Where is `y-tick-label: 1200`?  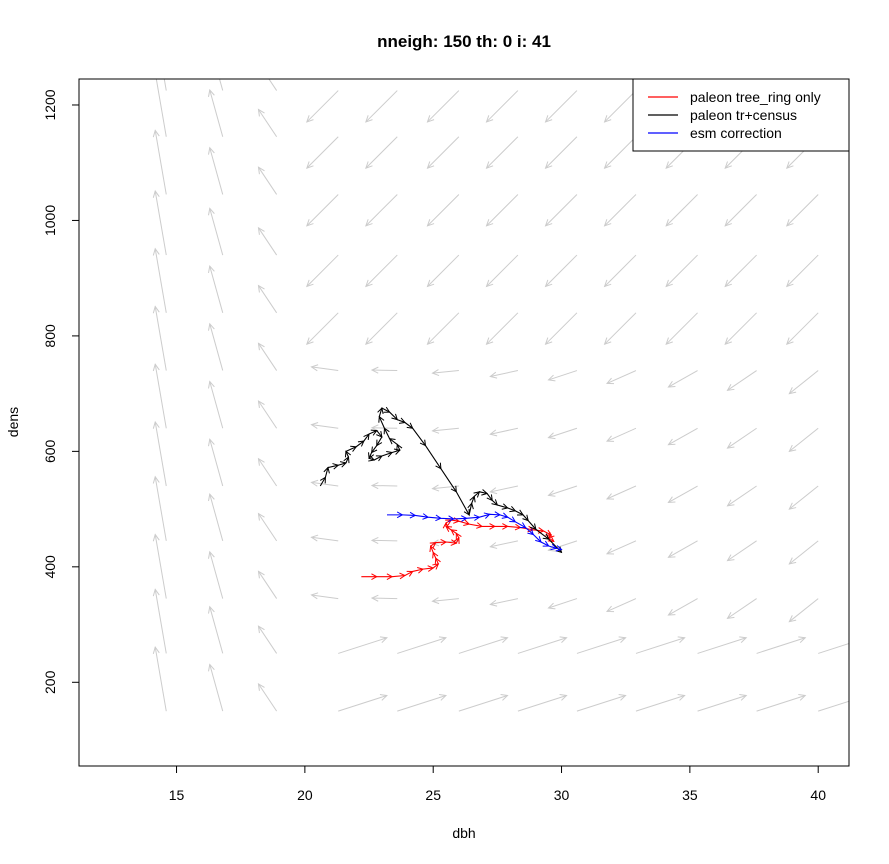
y-tick-label: 1200 is located at coordinates (50, 104).